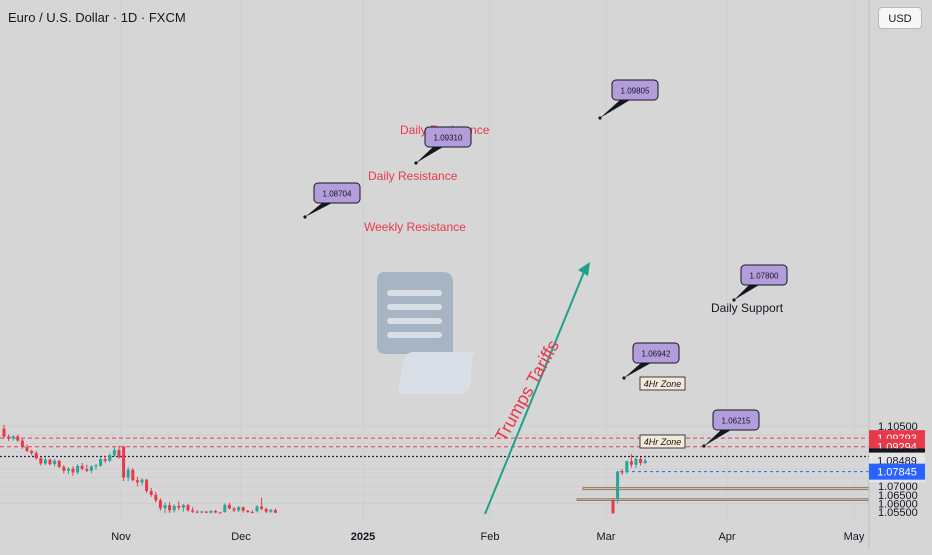 This screenshot has height=555, width=932. I want to click on callout-text: 1.09310, so click(448, 138).